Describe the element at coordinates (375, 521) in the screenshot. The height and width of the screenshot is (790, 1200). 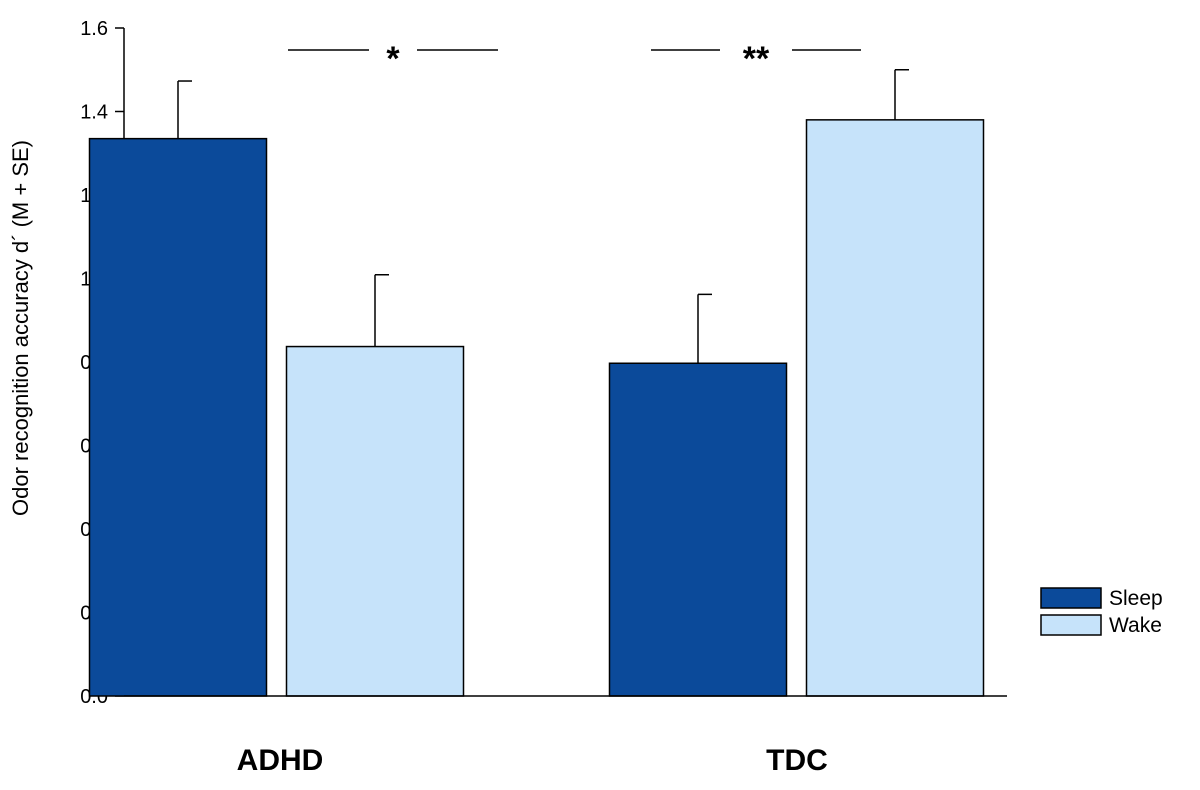
I see `bar-wake-adhd` at that location.